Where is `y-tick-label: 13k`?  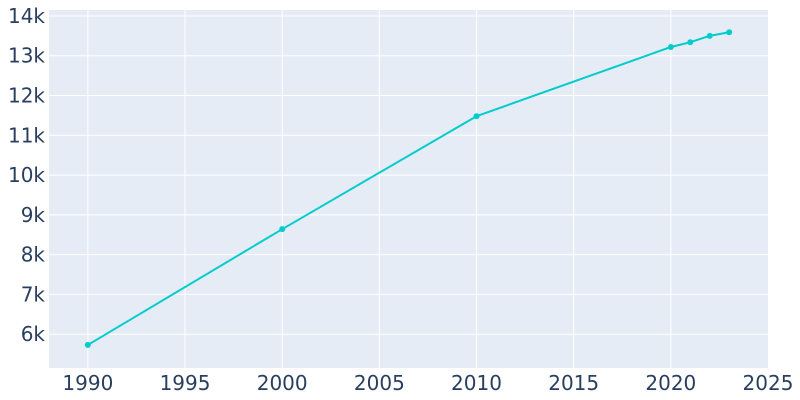 y-tick-label: 13k is located at coordinates (26, 56).